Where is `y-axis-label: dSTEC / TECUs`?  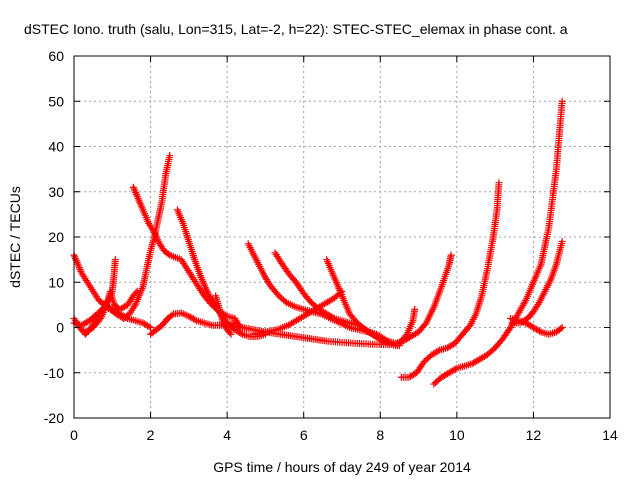 y-axis-label: dSTEC / TECUs is located at coordinates (15, 237).